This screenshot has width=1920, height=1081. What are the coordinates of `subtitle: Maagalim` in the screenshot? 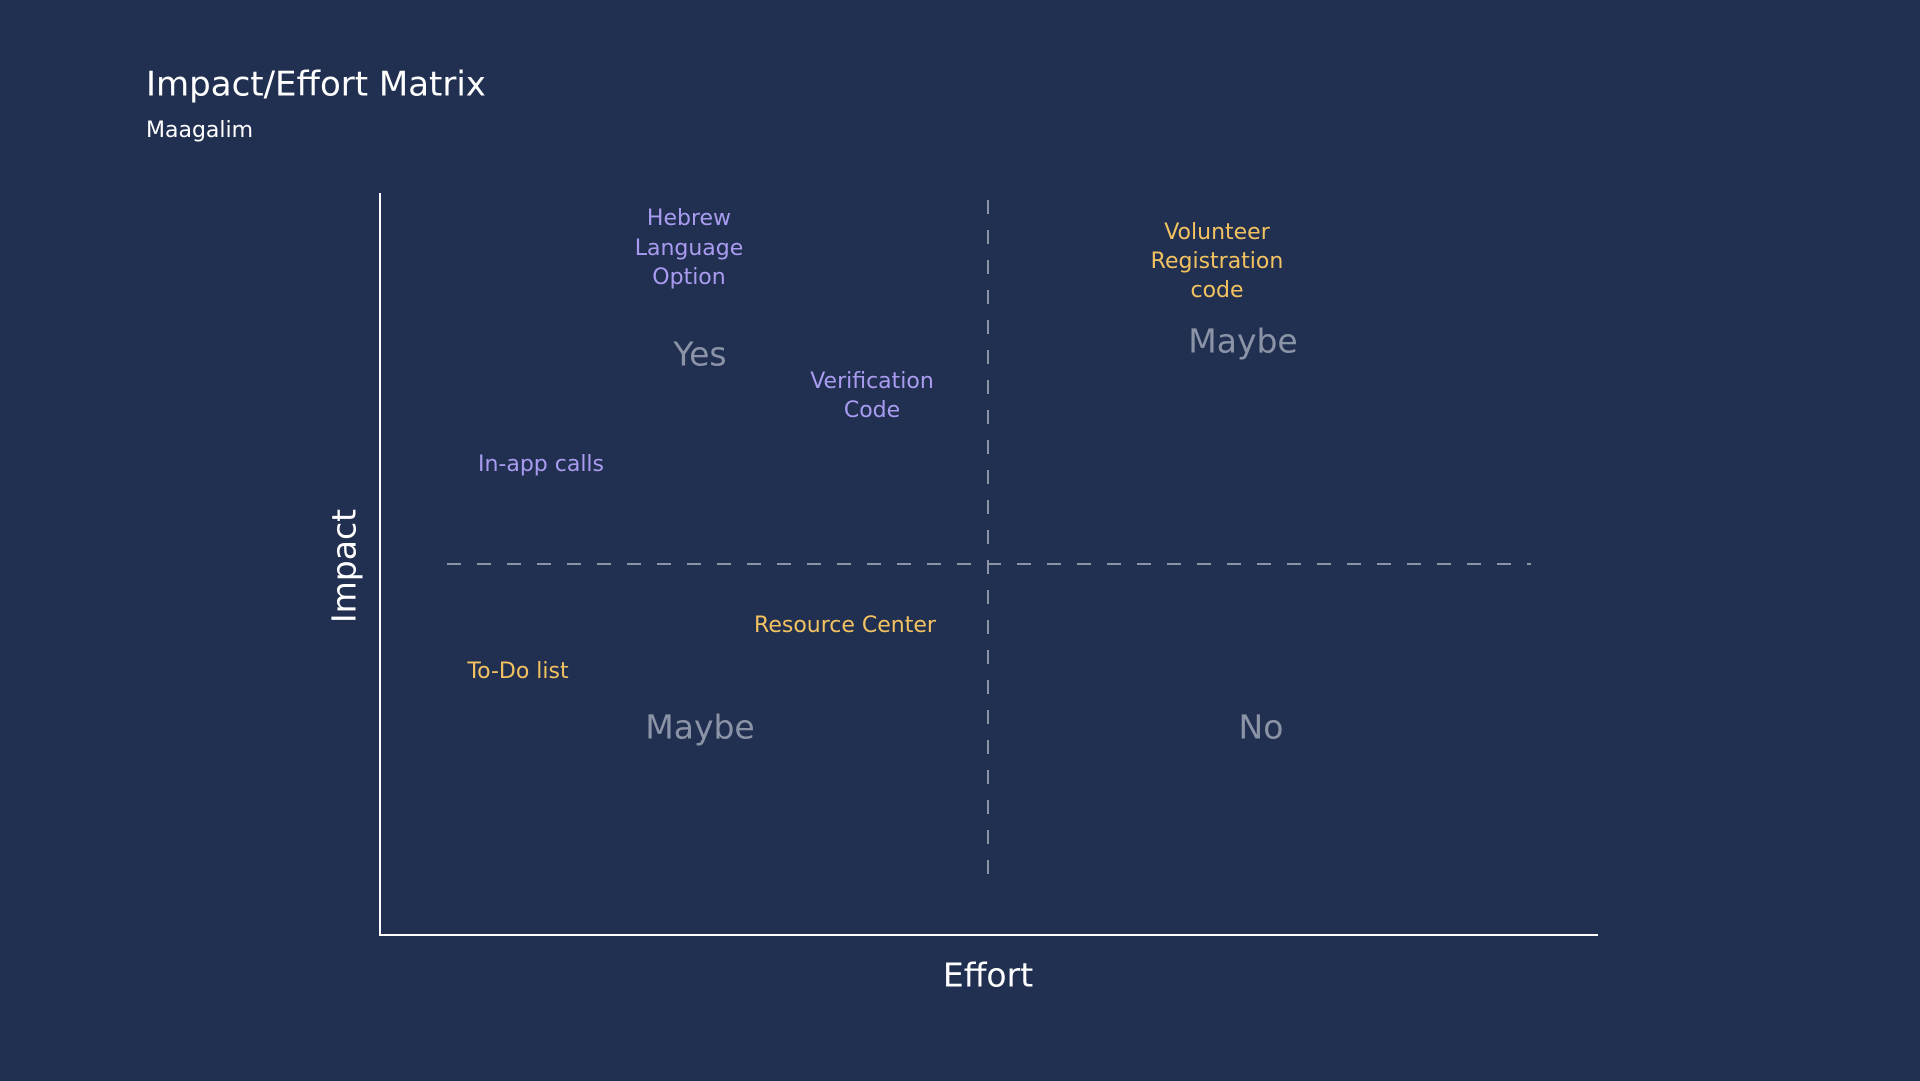 It's located at (199, 130).